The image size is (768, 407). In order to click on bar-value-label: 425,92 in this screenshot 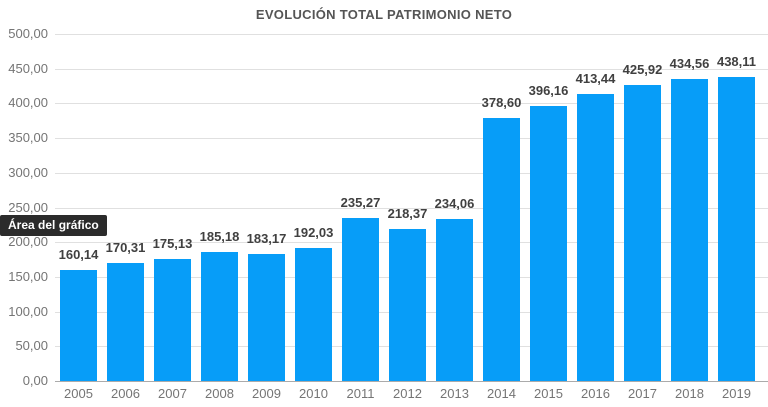, I will do `click(642, 69)`.